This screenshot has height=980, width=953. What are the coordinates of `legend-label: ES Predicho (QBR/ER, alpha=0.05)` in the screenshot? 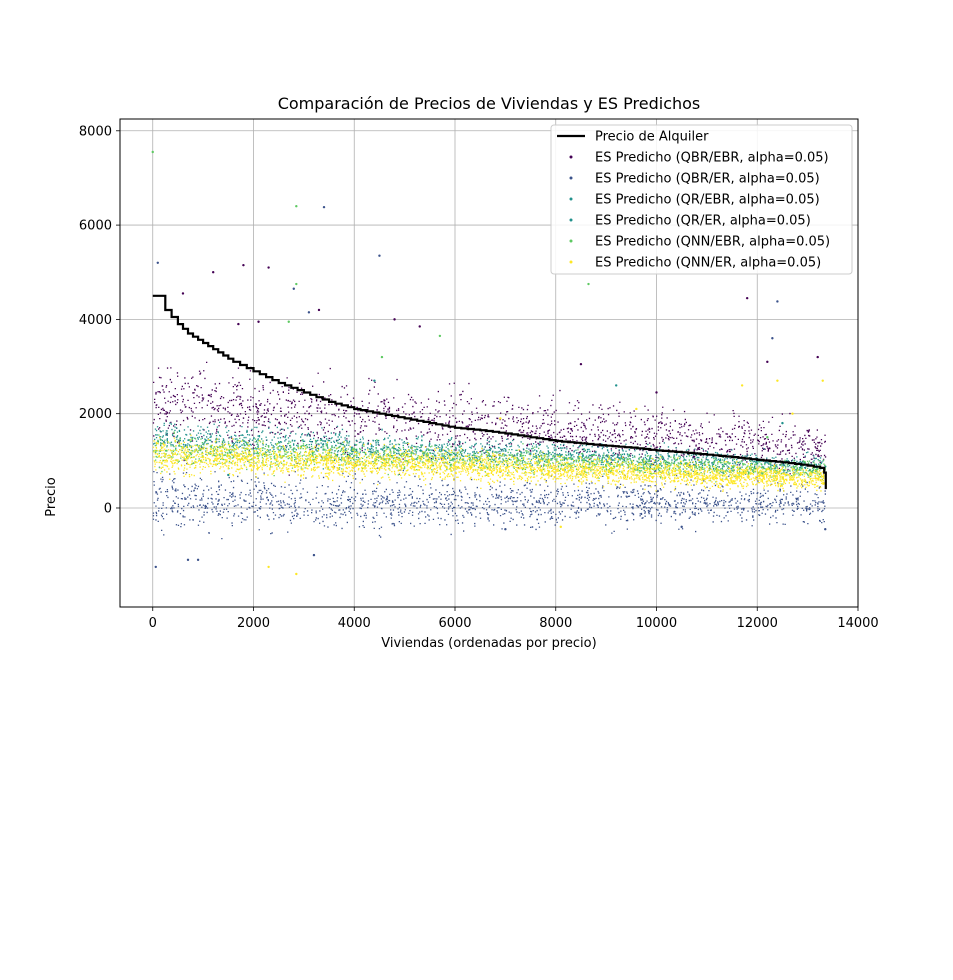 It's located at (707, 179).